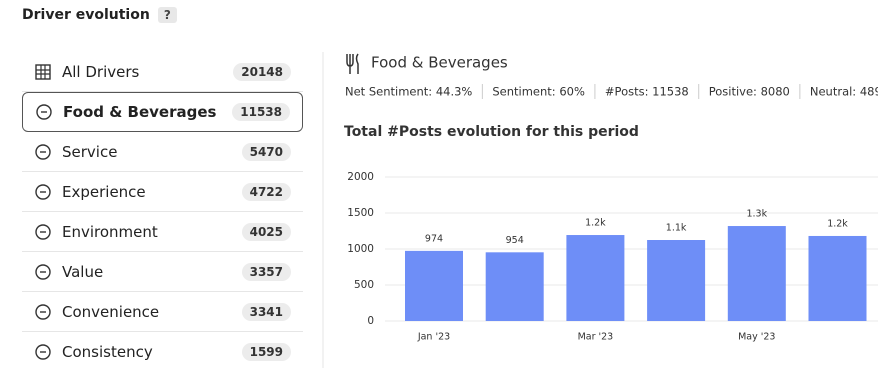 The image size is (878, 368). What do you see at coordinates (266, 231) in the screenshot?
I see `driver-count: 4025` at bounding box center [266, 231].